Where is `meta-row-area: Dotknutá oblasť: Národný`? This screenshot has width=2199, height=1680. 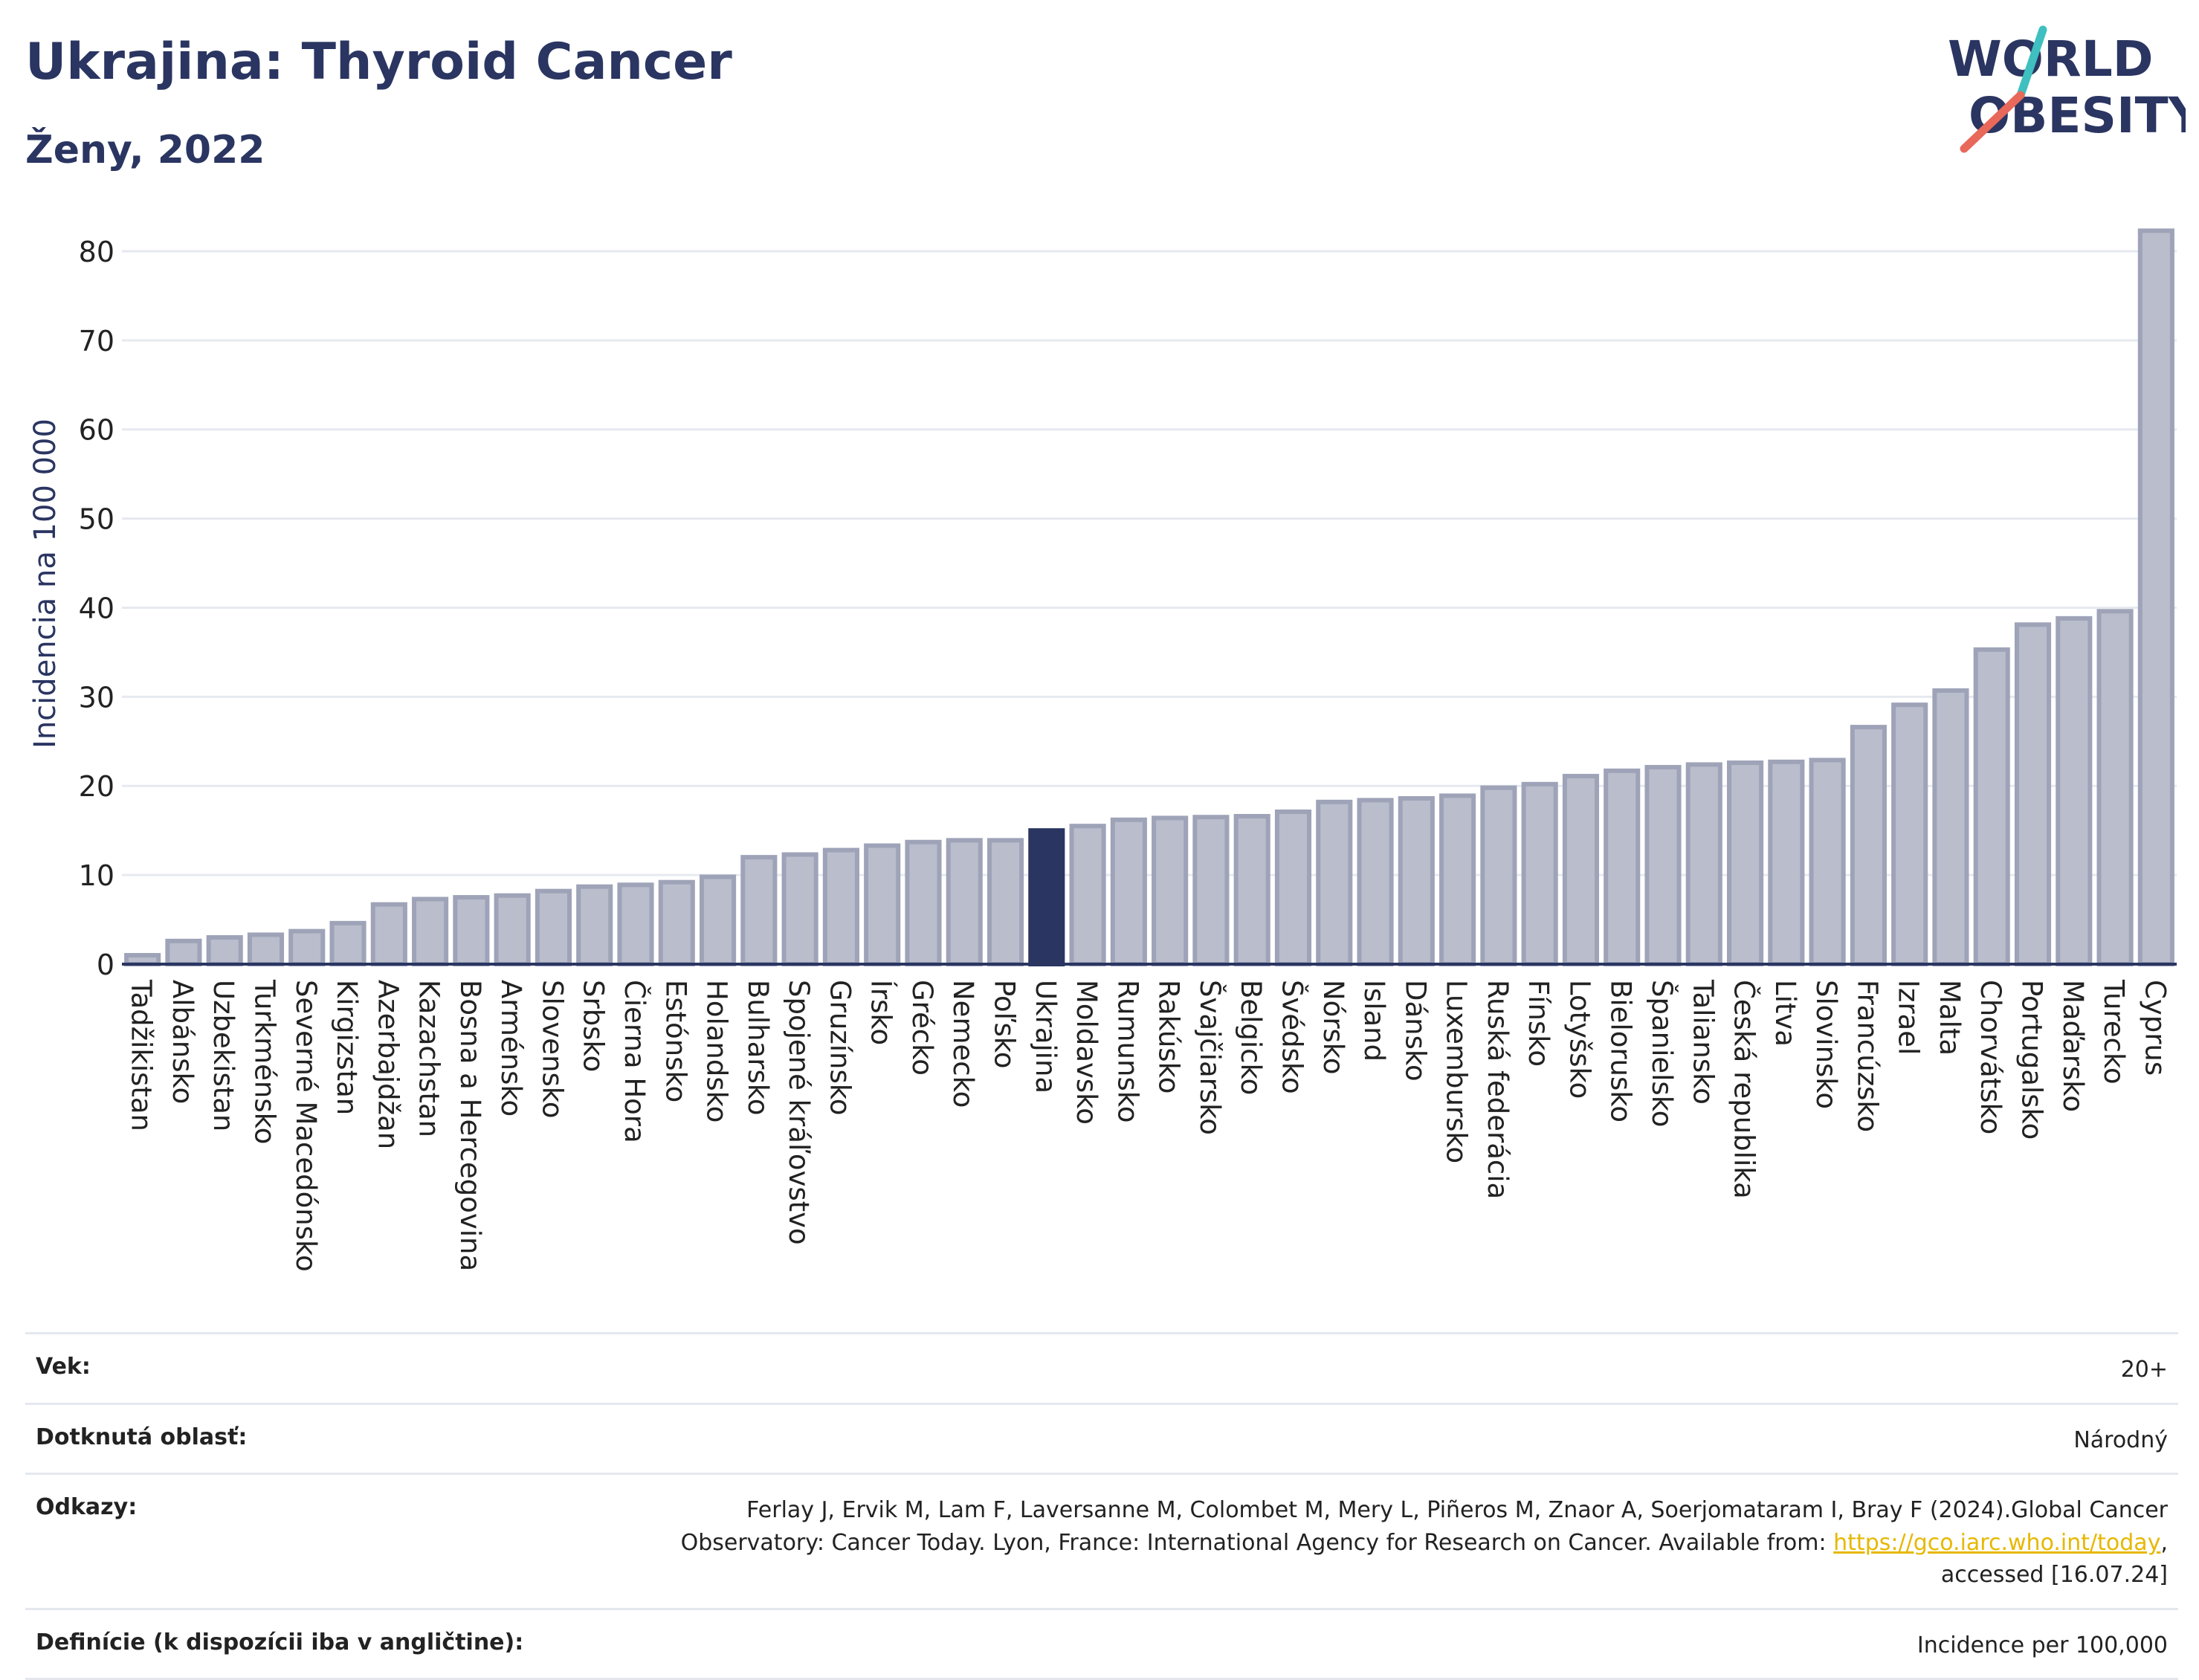
meta-row-area: Dotknutá oblasť: Národný is located at coordinates (1101, 1438).